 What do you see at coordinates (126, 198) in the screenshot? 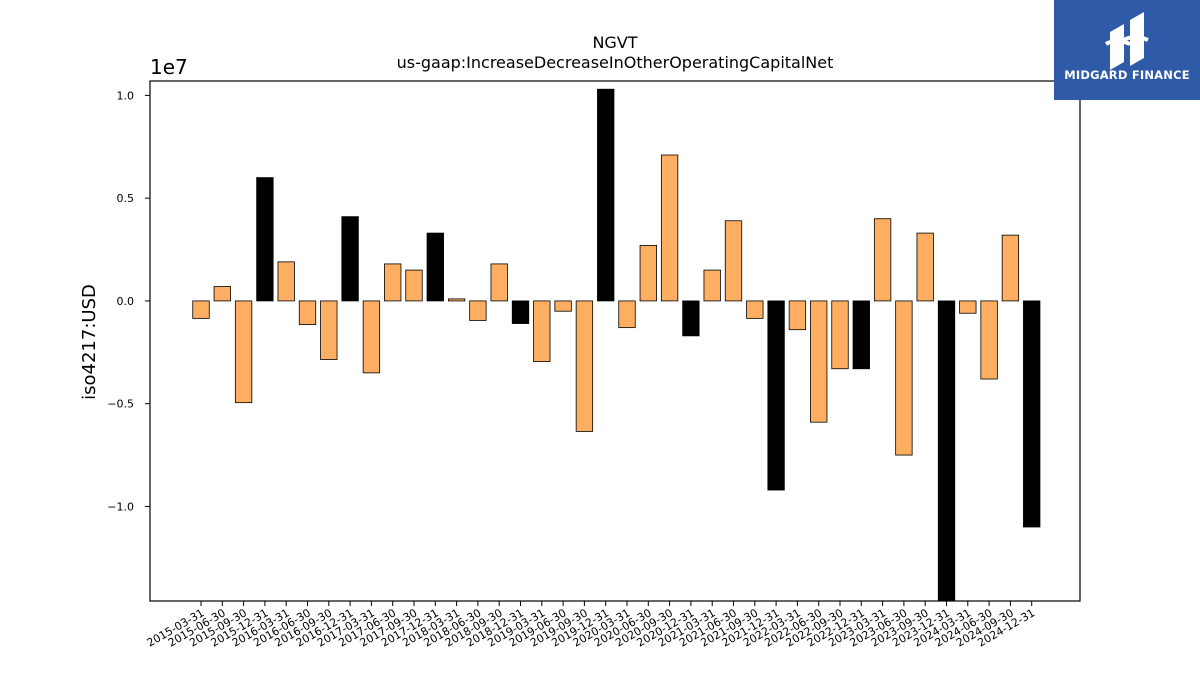
I see `y-tick-label: 0.5` at bounding box center [126, 198].